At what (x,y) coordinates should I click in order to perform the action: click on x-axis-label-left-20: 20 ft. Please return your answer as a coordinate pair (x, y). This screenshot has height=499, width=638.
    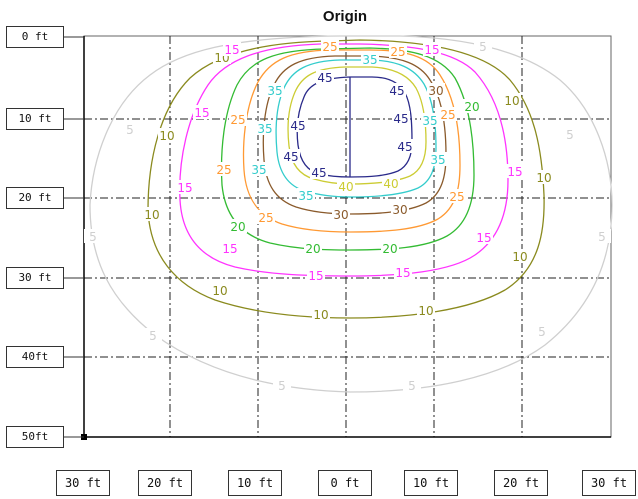
    Looking at the image, I should click on (165, 483).